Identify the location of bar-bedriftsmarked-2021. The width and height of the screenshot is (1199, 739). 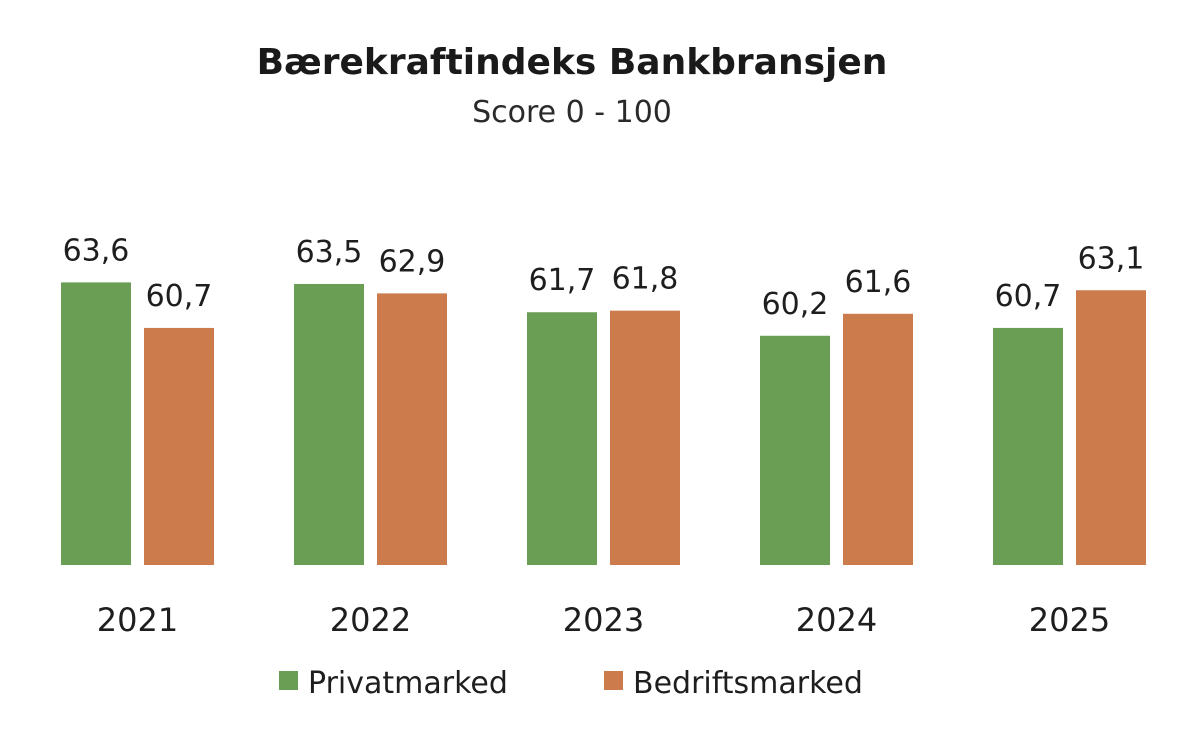
(179, 446).